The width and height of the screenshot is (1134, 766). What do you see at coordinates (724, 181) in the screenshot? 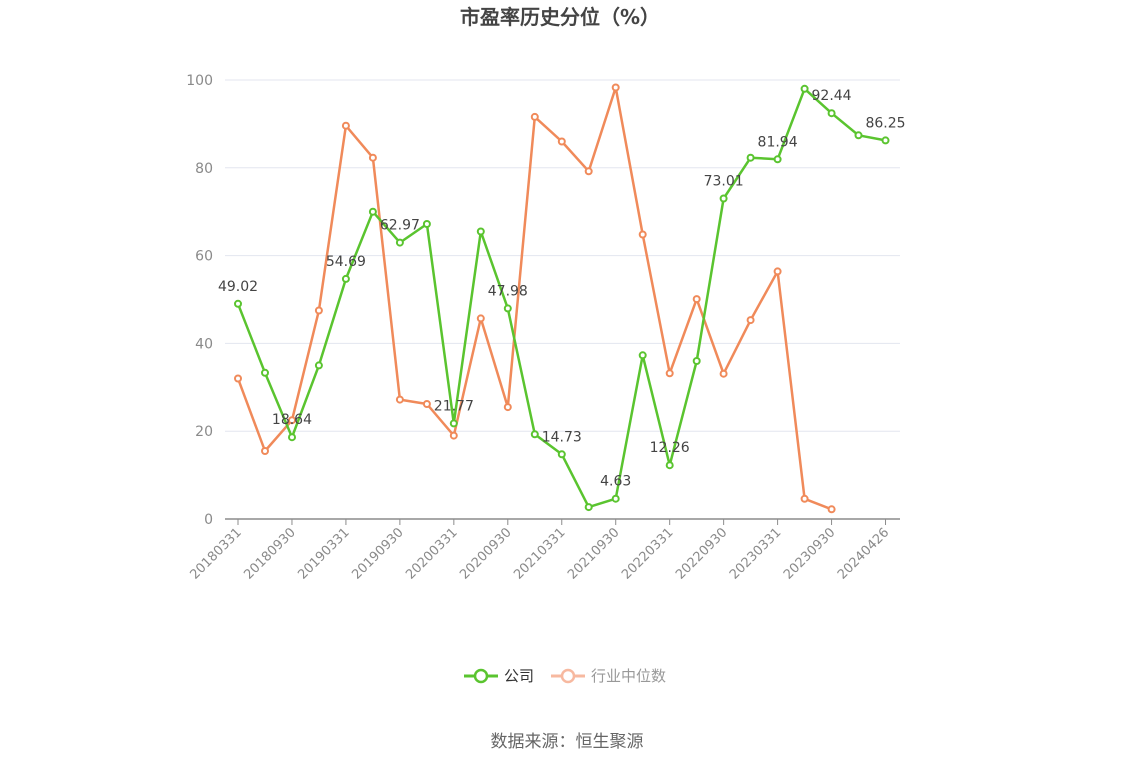
I see `data-label: 73.01` at bounding box center [724, 181].